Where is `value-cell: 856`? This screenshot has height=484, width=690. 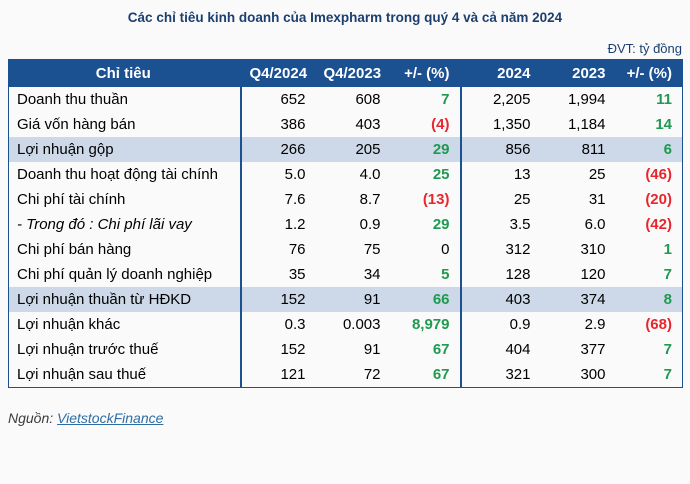
value-cell: 856 is located at coordinates (500, 149).